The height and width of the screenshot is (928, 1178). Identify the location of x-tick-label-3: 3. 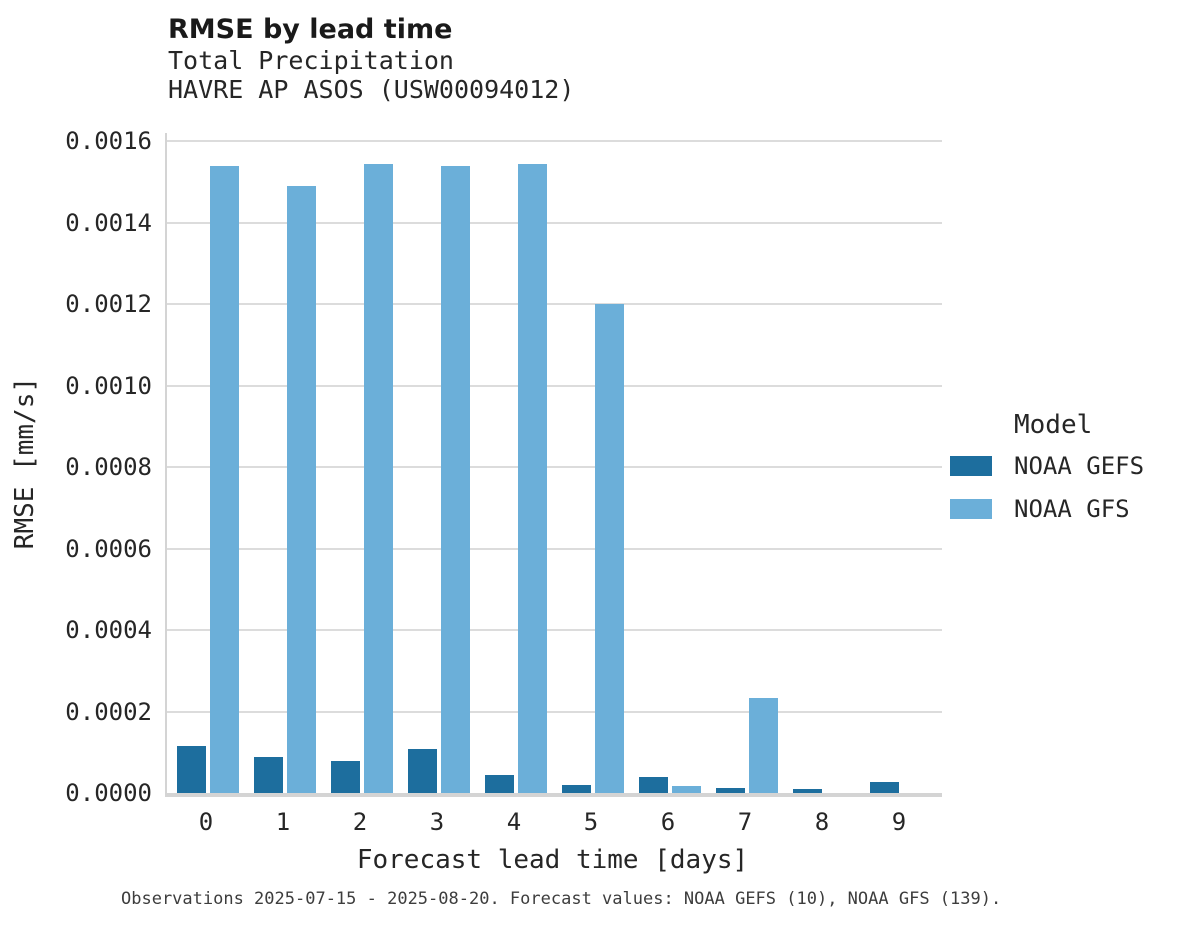
(437, 822).